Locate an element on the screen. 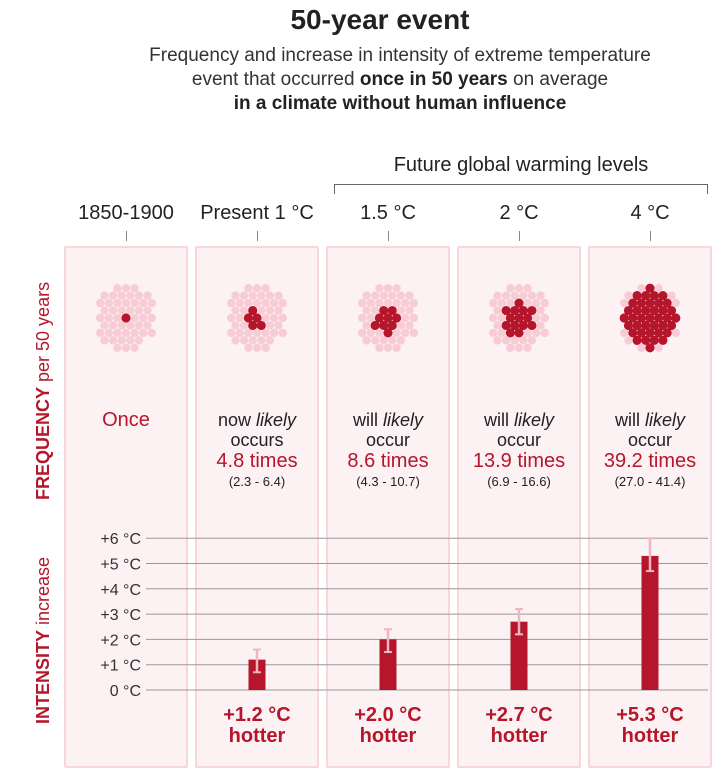 This screenshot has height=773, width=718. frequency-label: now likely occurs 4.8 times (2.3 - 6.4) is located at coordinates (257, 451).